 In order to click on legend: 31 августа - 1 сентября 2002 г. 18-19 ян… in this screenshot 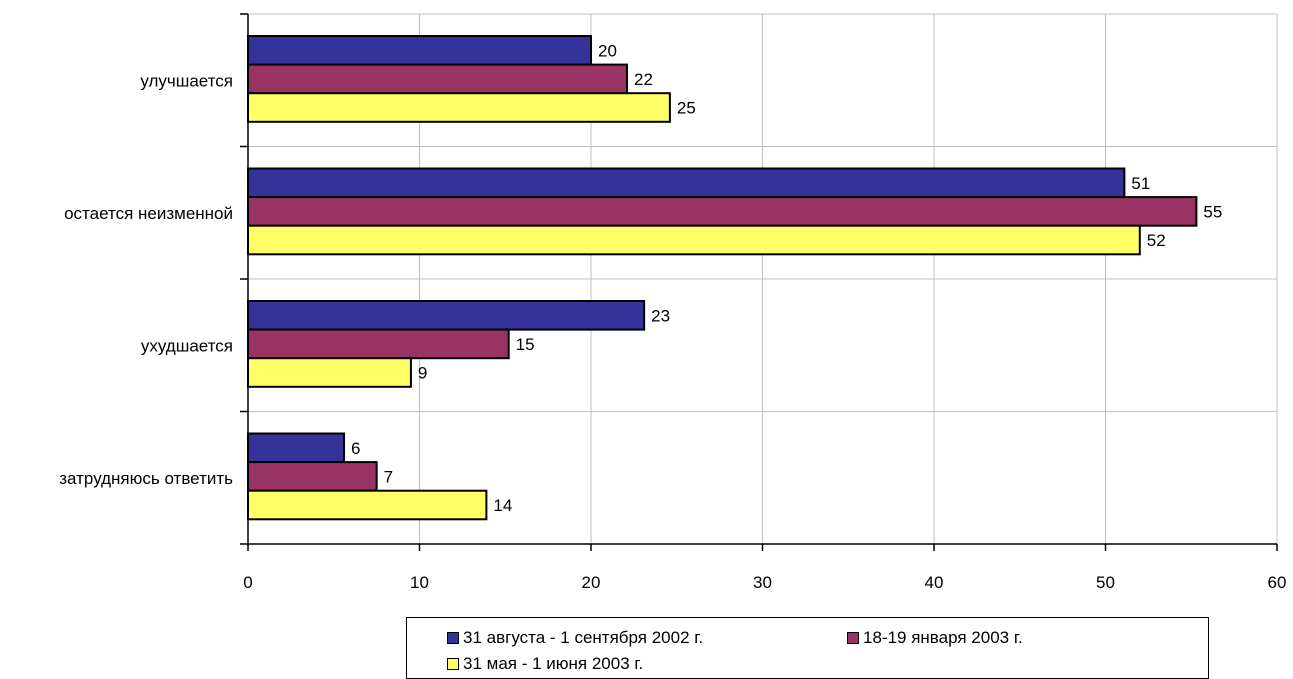, I will do `click(807, 648)`.